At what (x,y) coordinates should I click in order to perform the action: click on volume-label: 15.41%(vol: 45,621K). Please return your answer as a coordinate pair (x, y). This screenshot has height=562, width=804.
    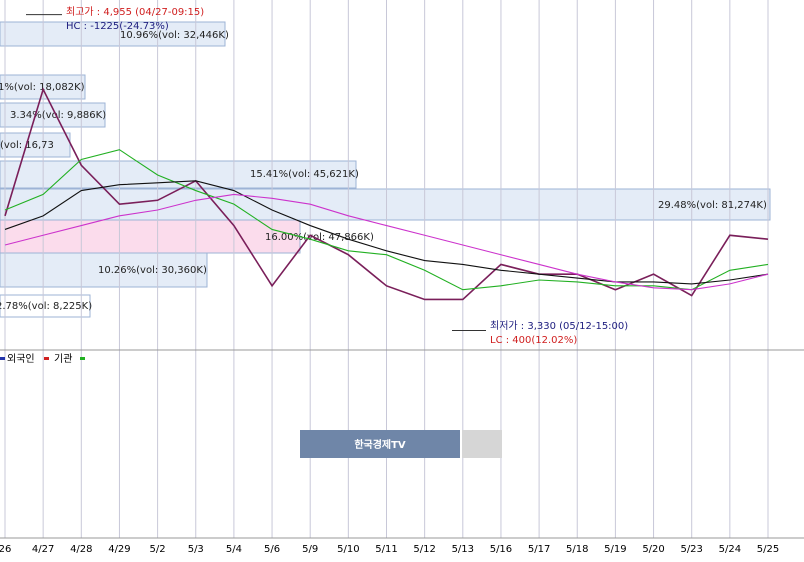
    Looking at the image, I should click on (304, 174).